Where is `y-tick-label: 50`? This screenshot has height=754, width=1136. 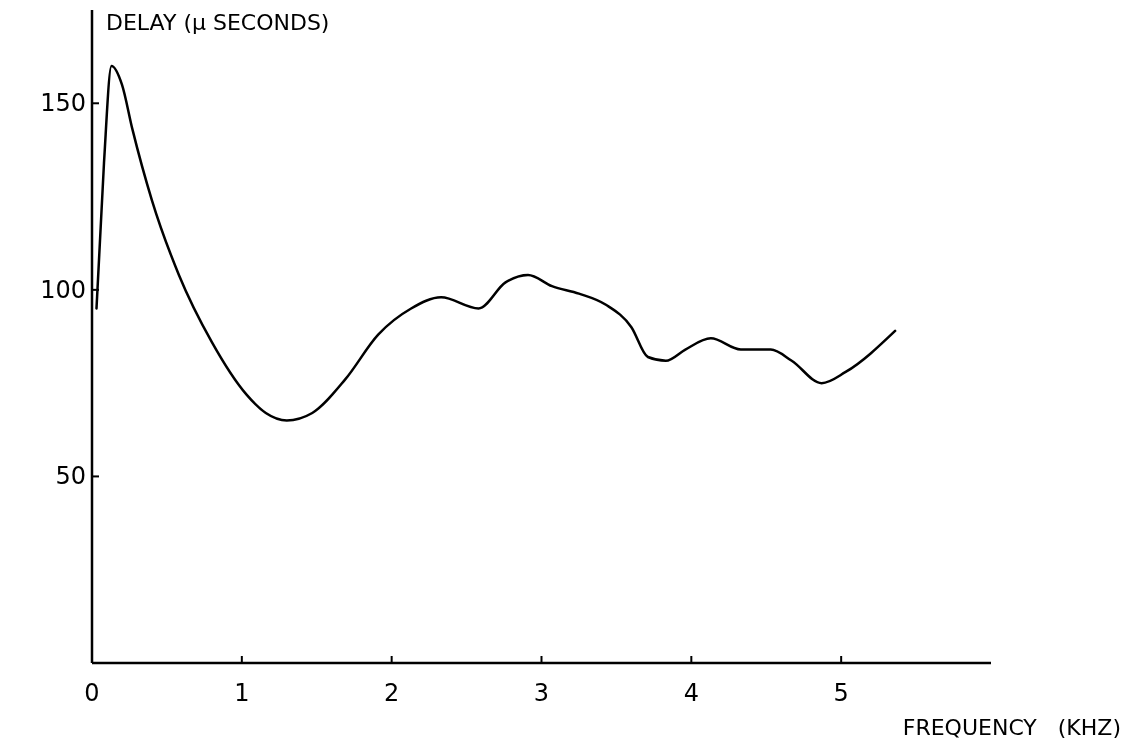
y-tick-label: 50 is located at coordinates (70, 476).